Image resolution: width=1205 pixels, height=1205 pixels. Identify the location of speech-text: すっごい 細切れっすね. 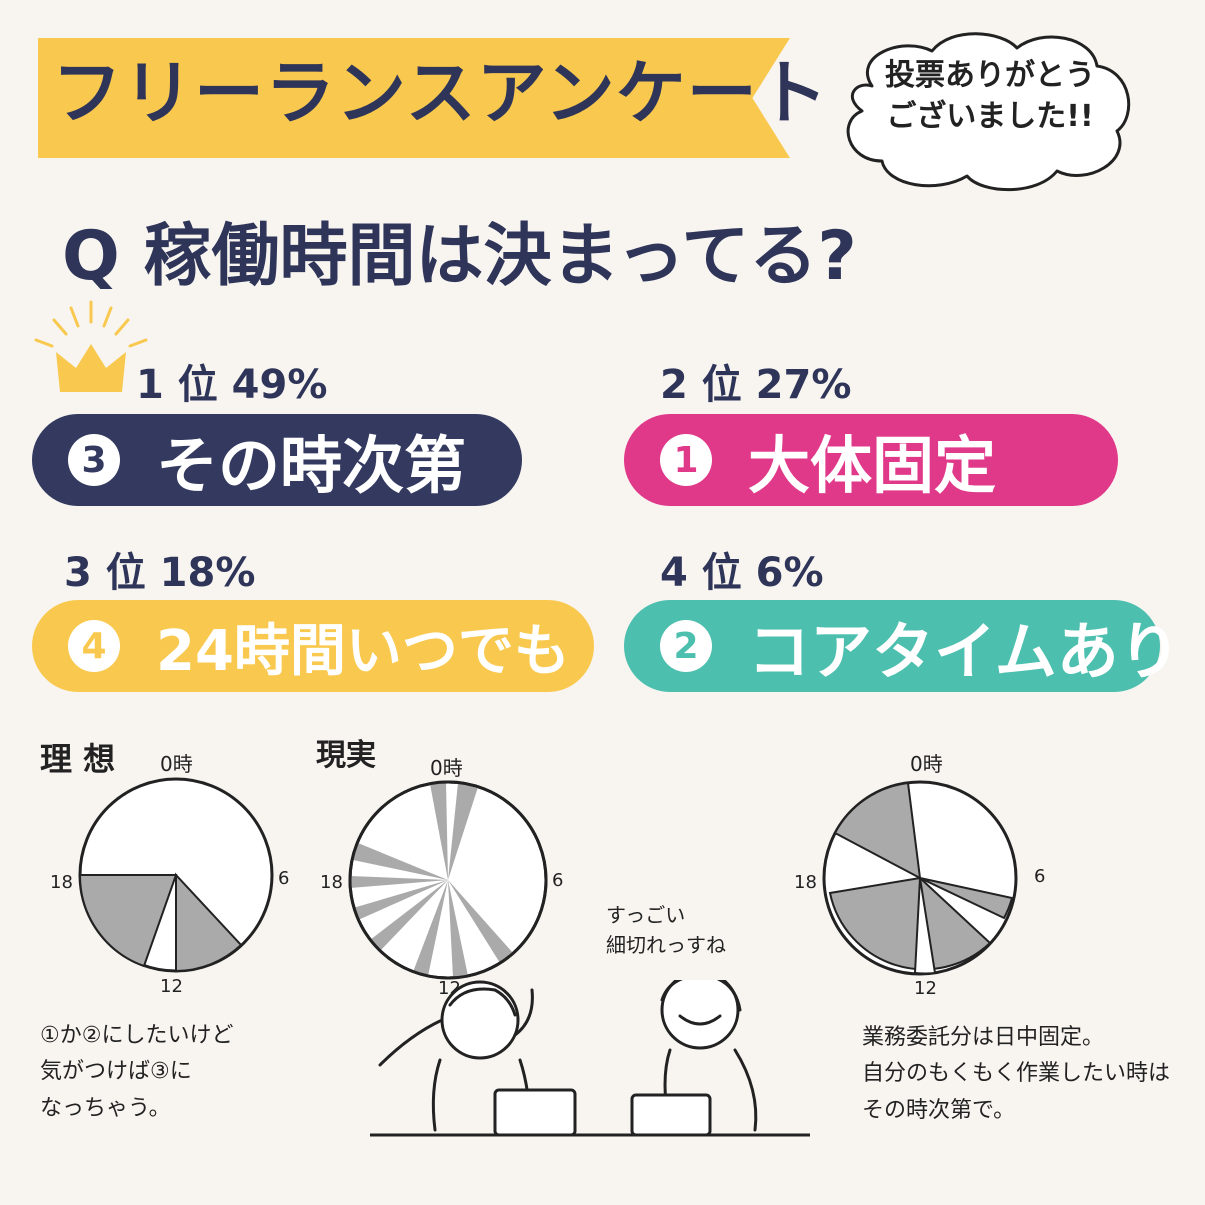
(666, 930).